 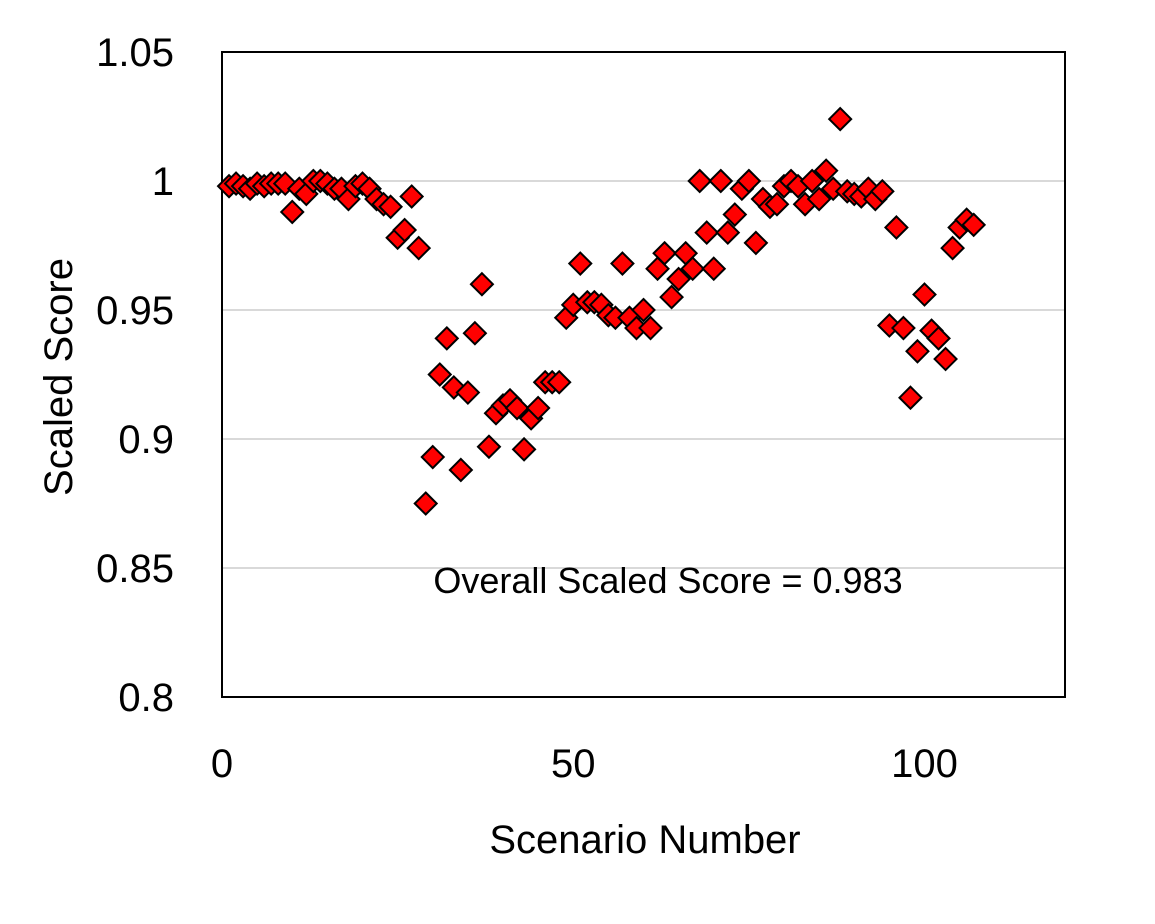 I want to click on y-tick-label: 0.85, so click(x=135, y=569).